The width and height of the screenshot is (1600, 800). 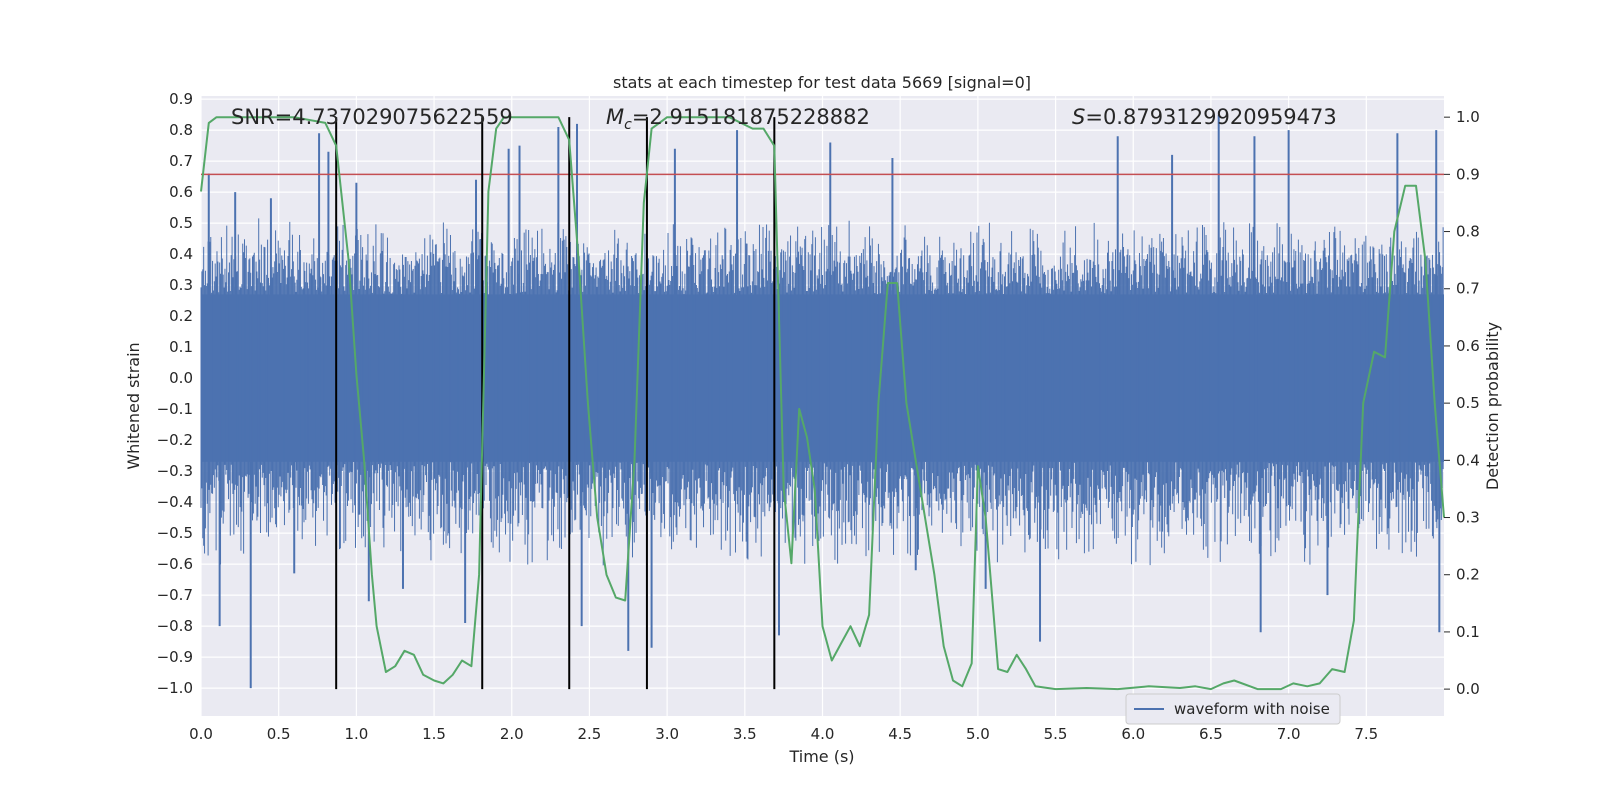 I want to click on y2-tick-label: 0.7, so click(x=1468, y=289).